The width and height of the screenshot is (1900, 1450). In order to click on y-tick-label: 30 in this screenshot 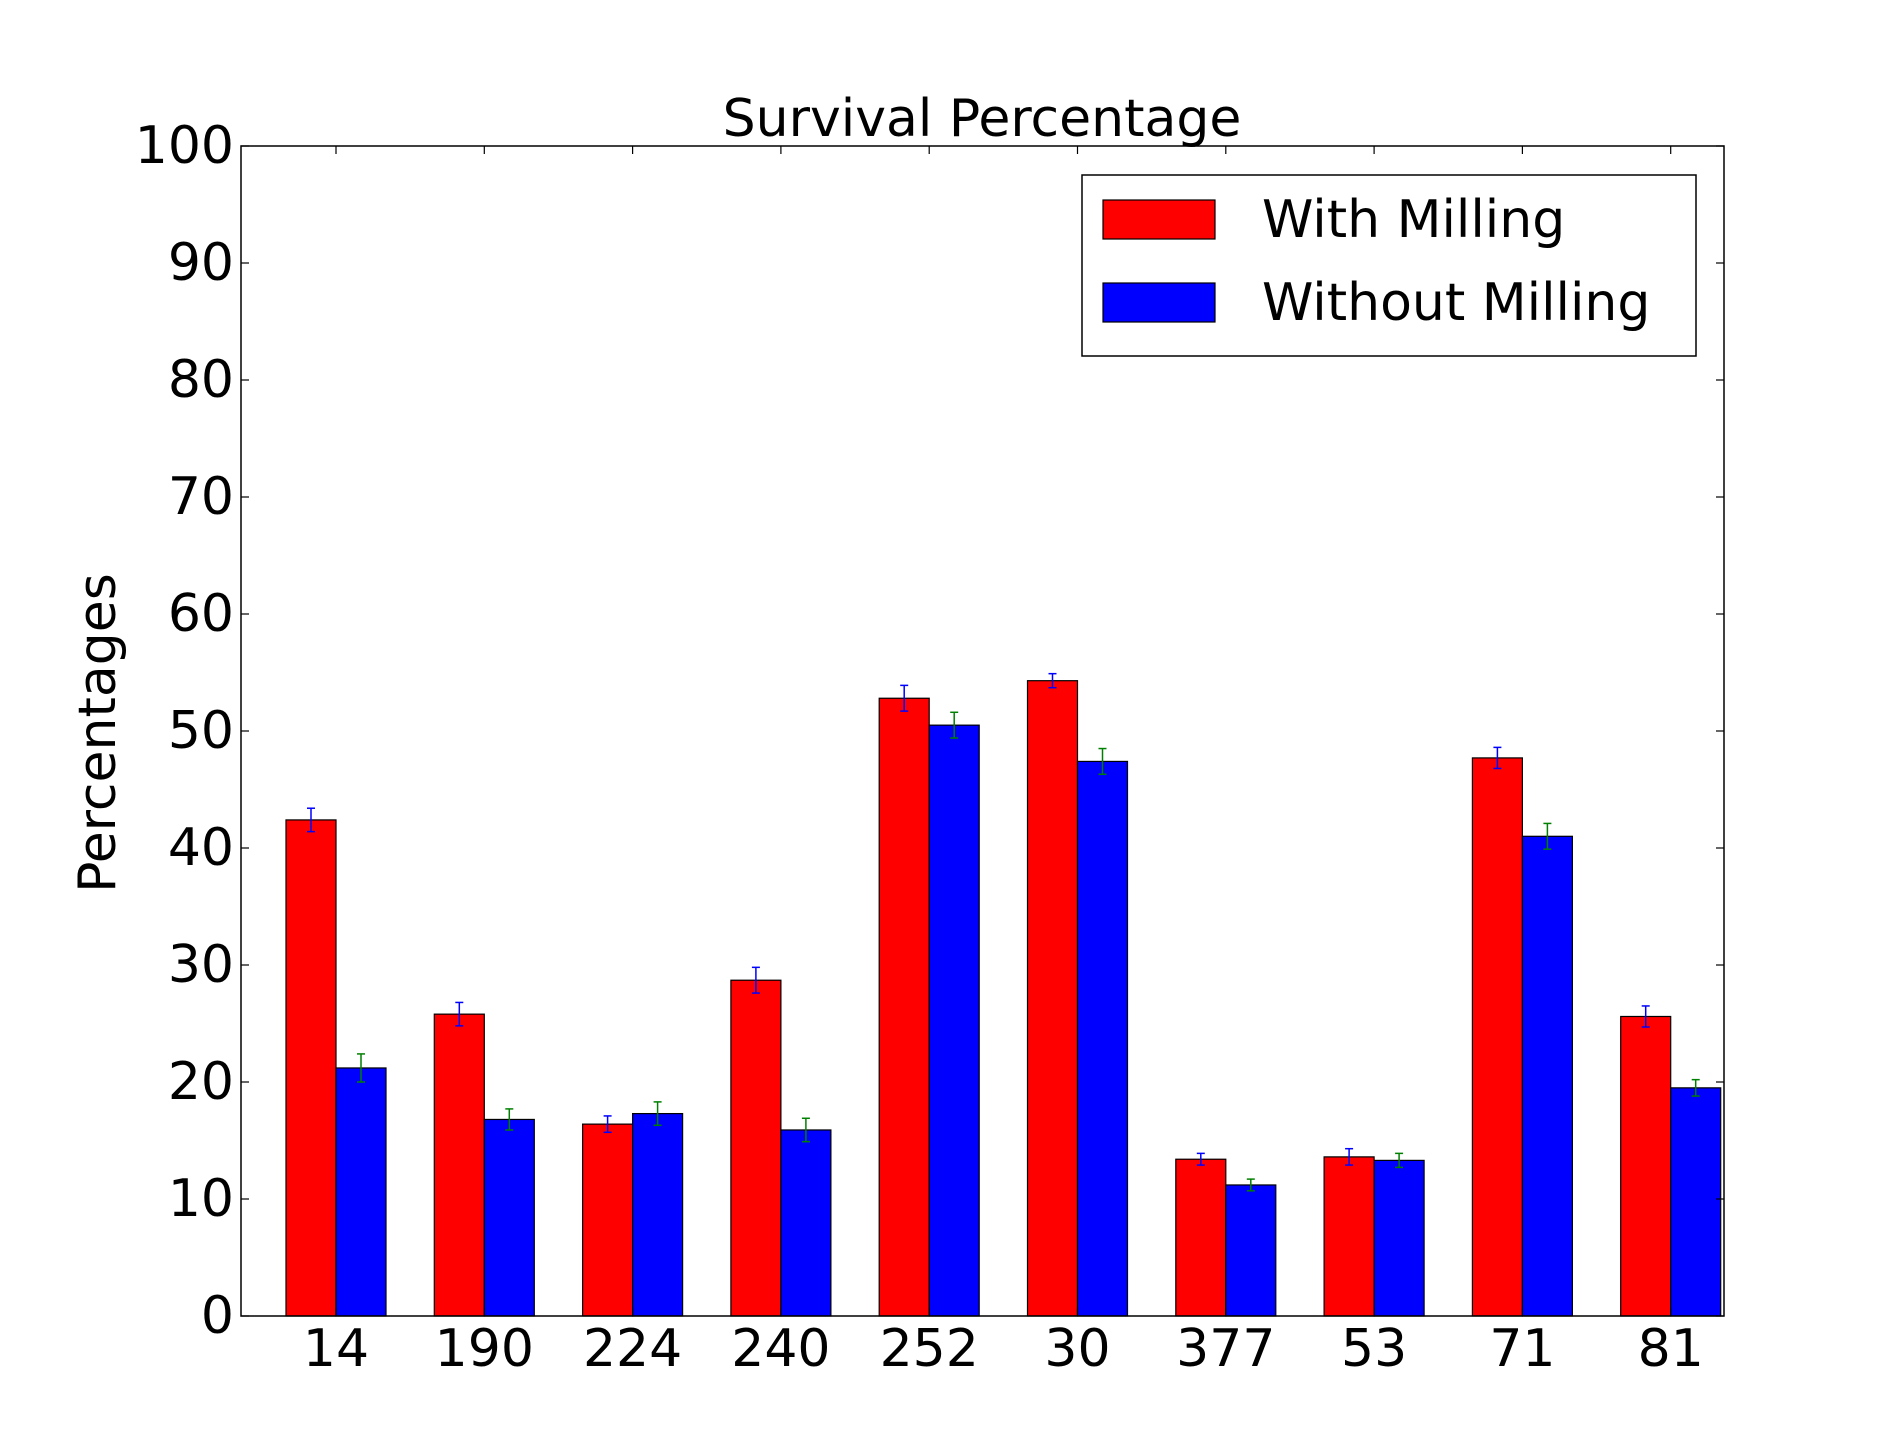, I will do `click(201, 965)`.